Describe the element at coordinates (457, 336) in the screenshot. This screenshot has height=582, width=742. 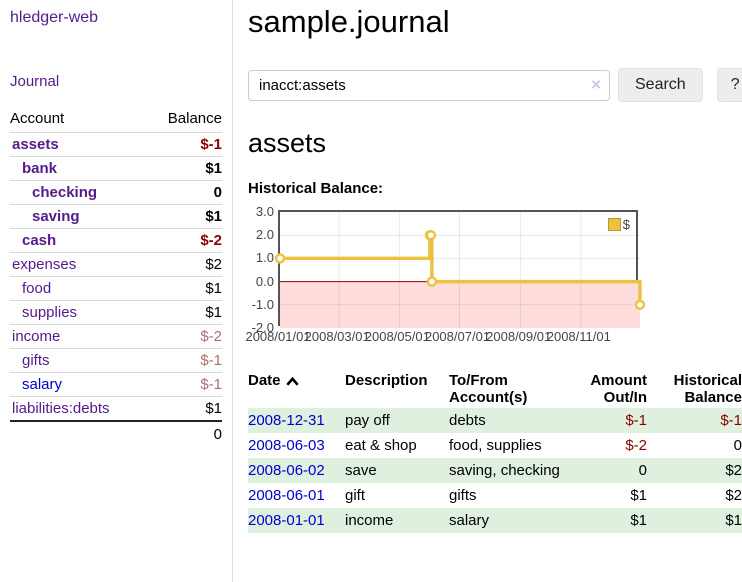
I see `x-axis-tick-label: 2008/07/01` at that location.